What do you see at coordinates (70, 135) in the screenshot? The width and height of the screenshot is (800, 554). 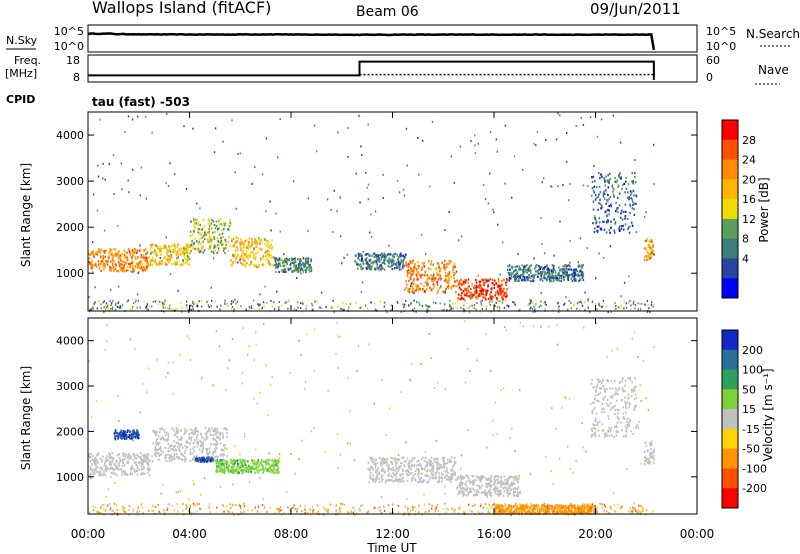 I see `ytick-label: 4000` at bounding box center [70, 135].